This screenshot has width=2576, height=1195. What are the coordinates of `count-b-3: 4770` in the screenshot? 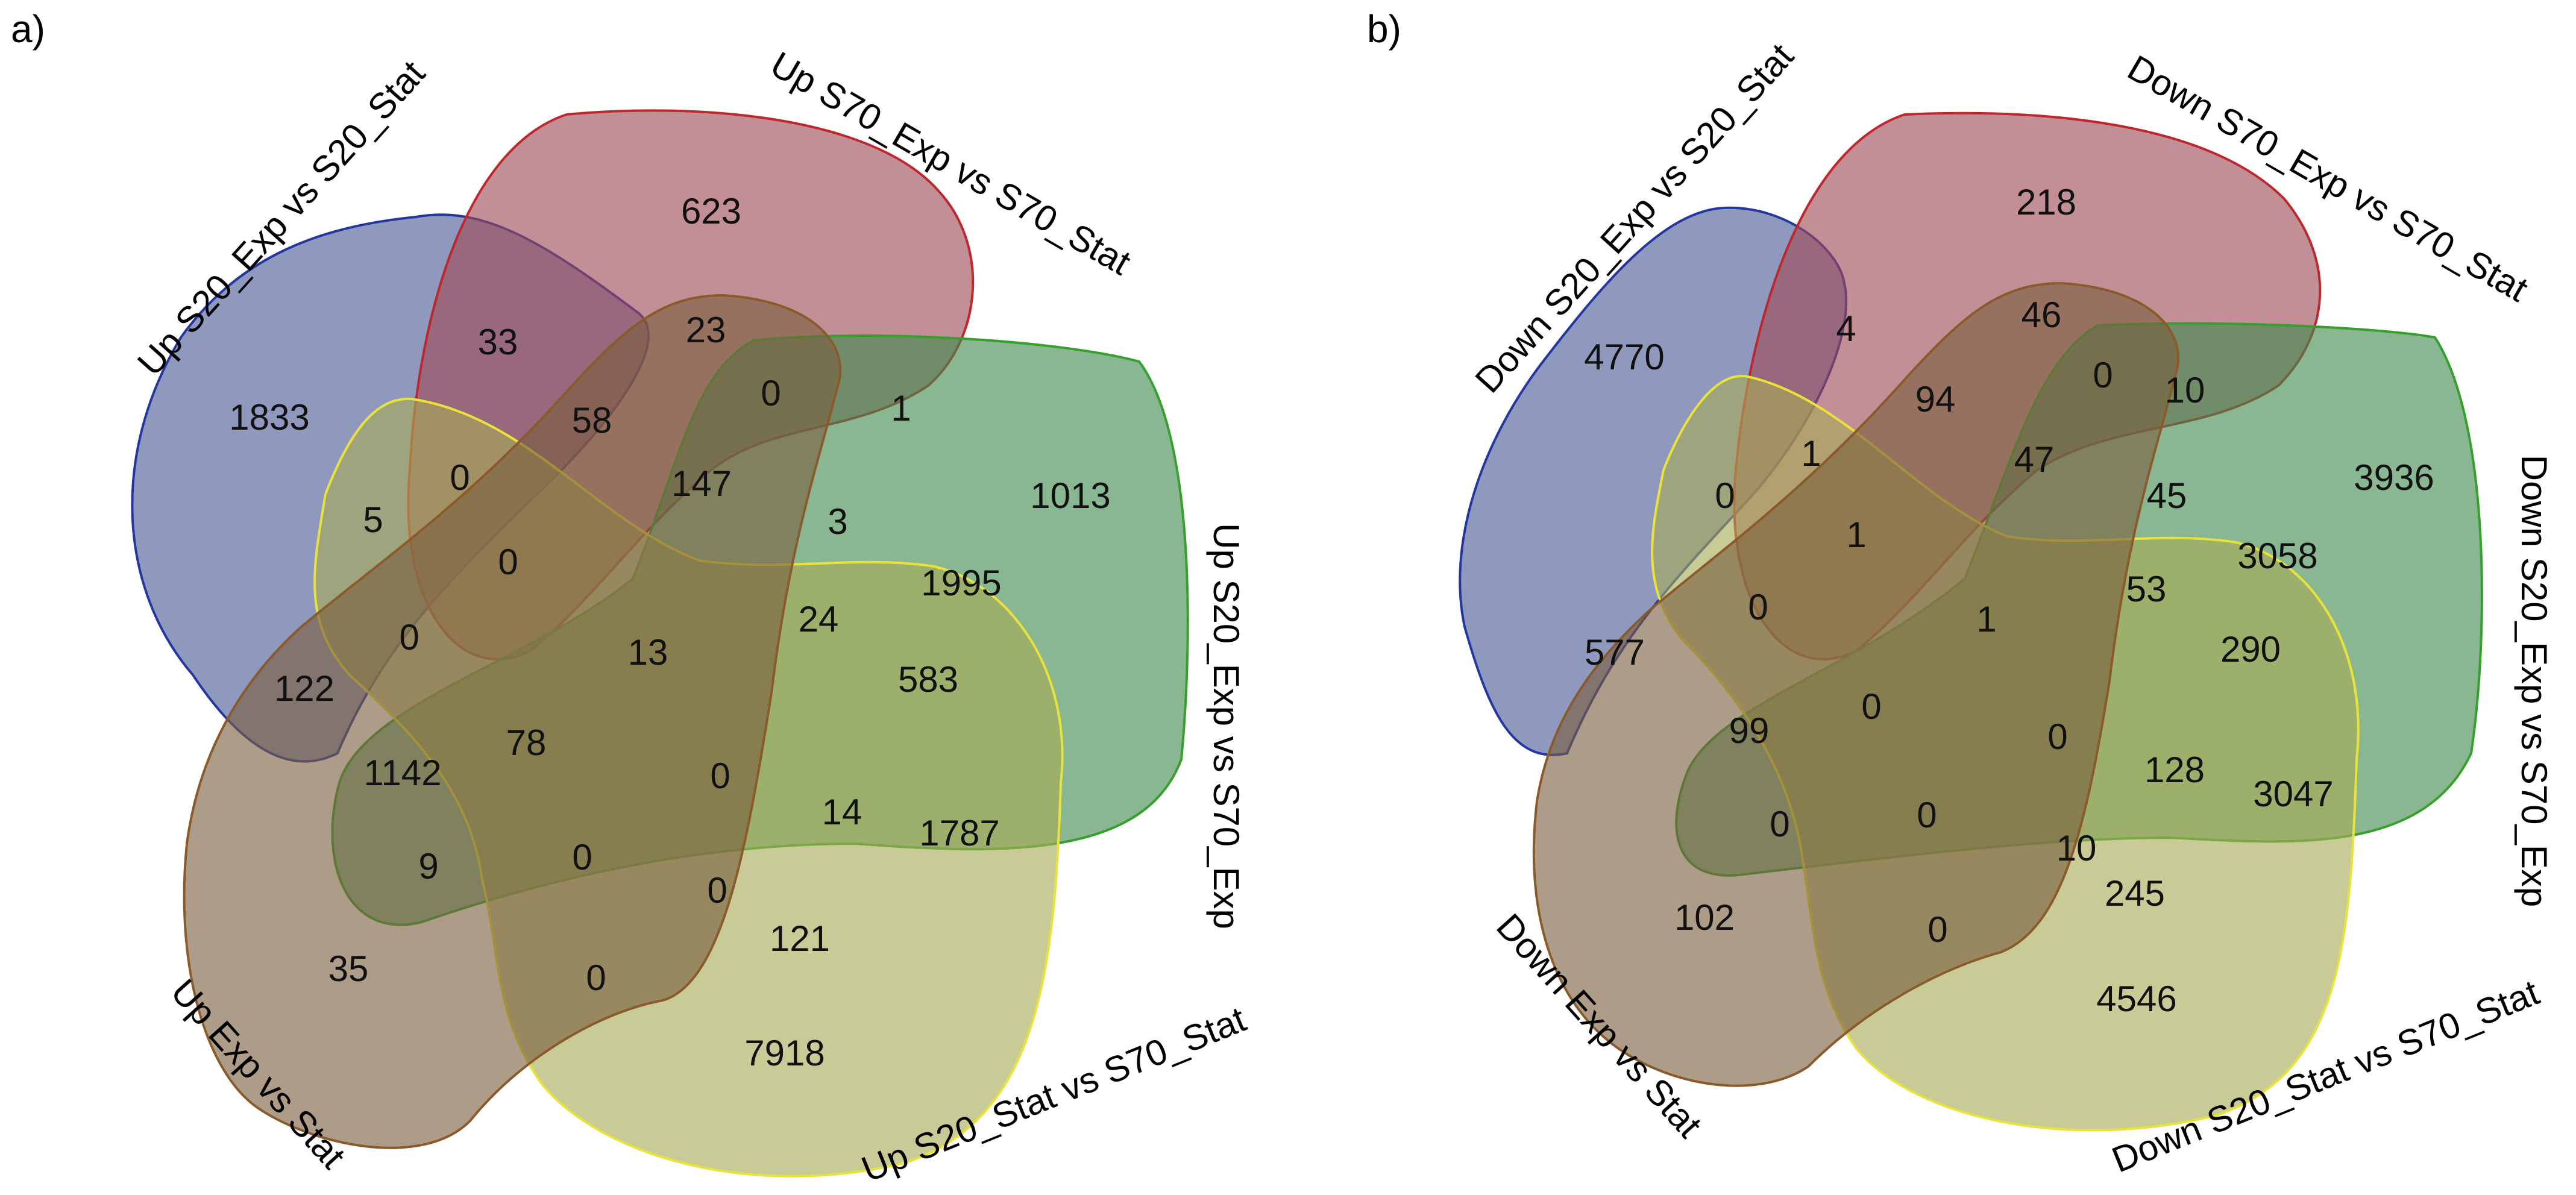 It's located at (1624, 357).